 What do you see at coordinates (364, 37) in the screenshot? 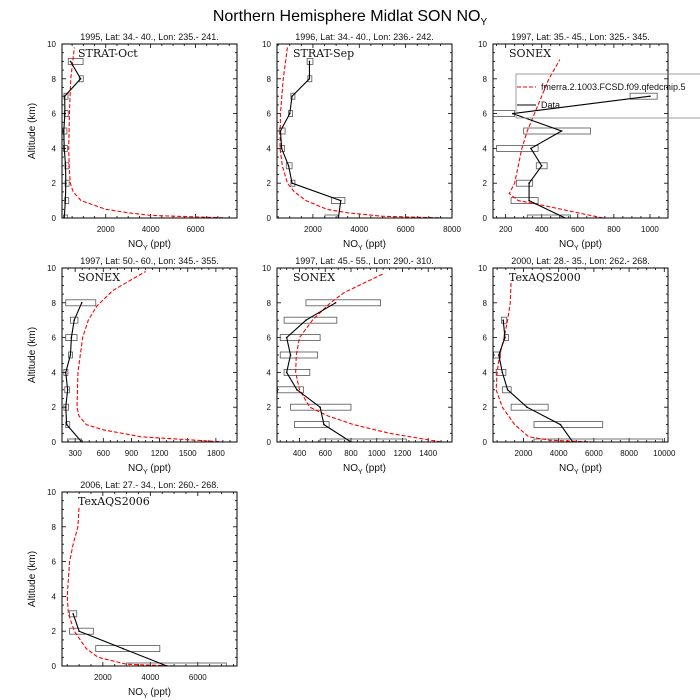
I see `panel-subtitle: 1996, Lat: 34.- 40., Lon: 236.- 242.` at bounding box center [364, 37].